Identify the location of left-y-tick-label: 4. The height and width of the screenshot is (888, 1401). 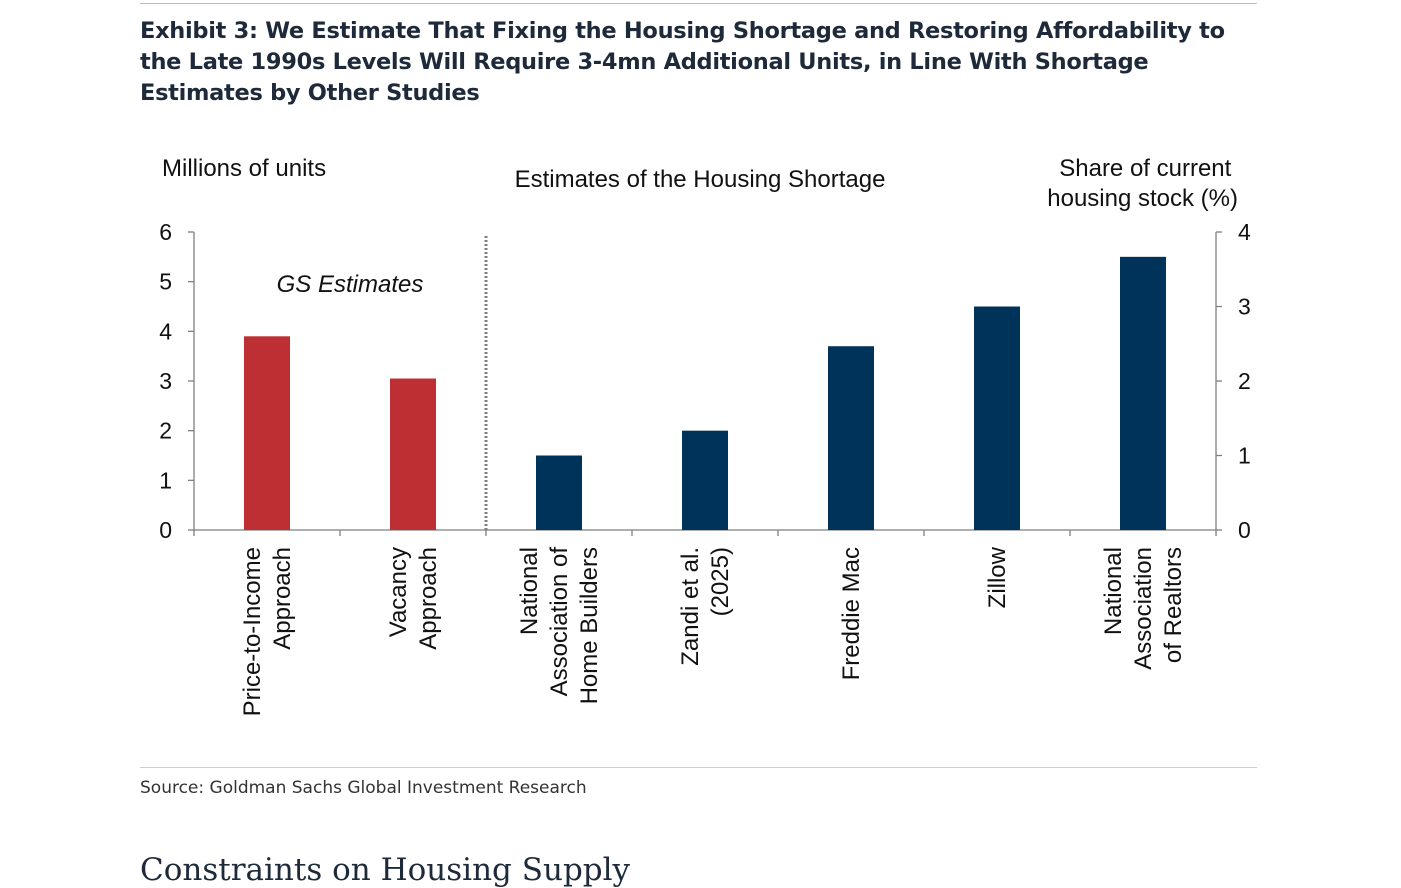
(165, 331).